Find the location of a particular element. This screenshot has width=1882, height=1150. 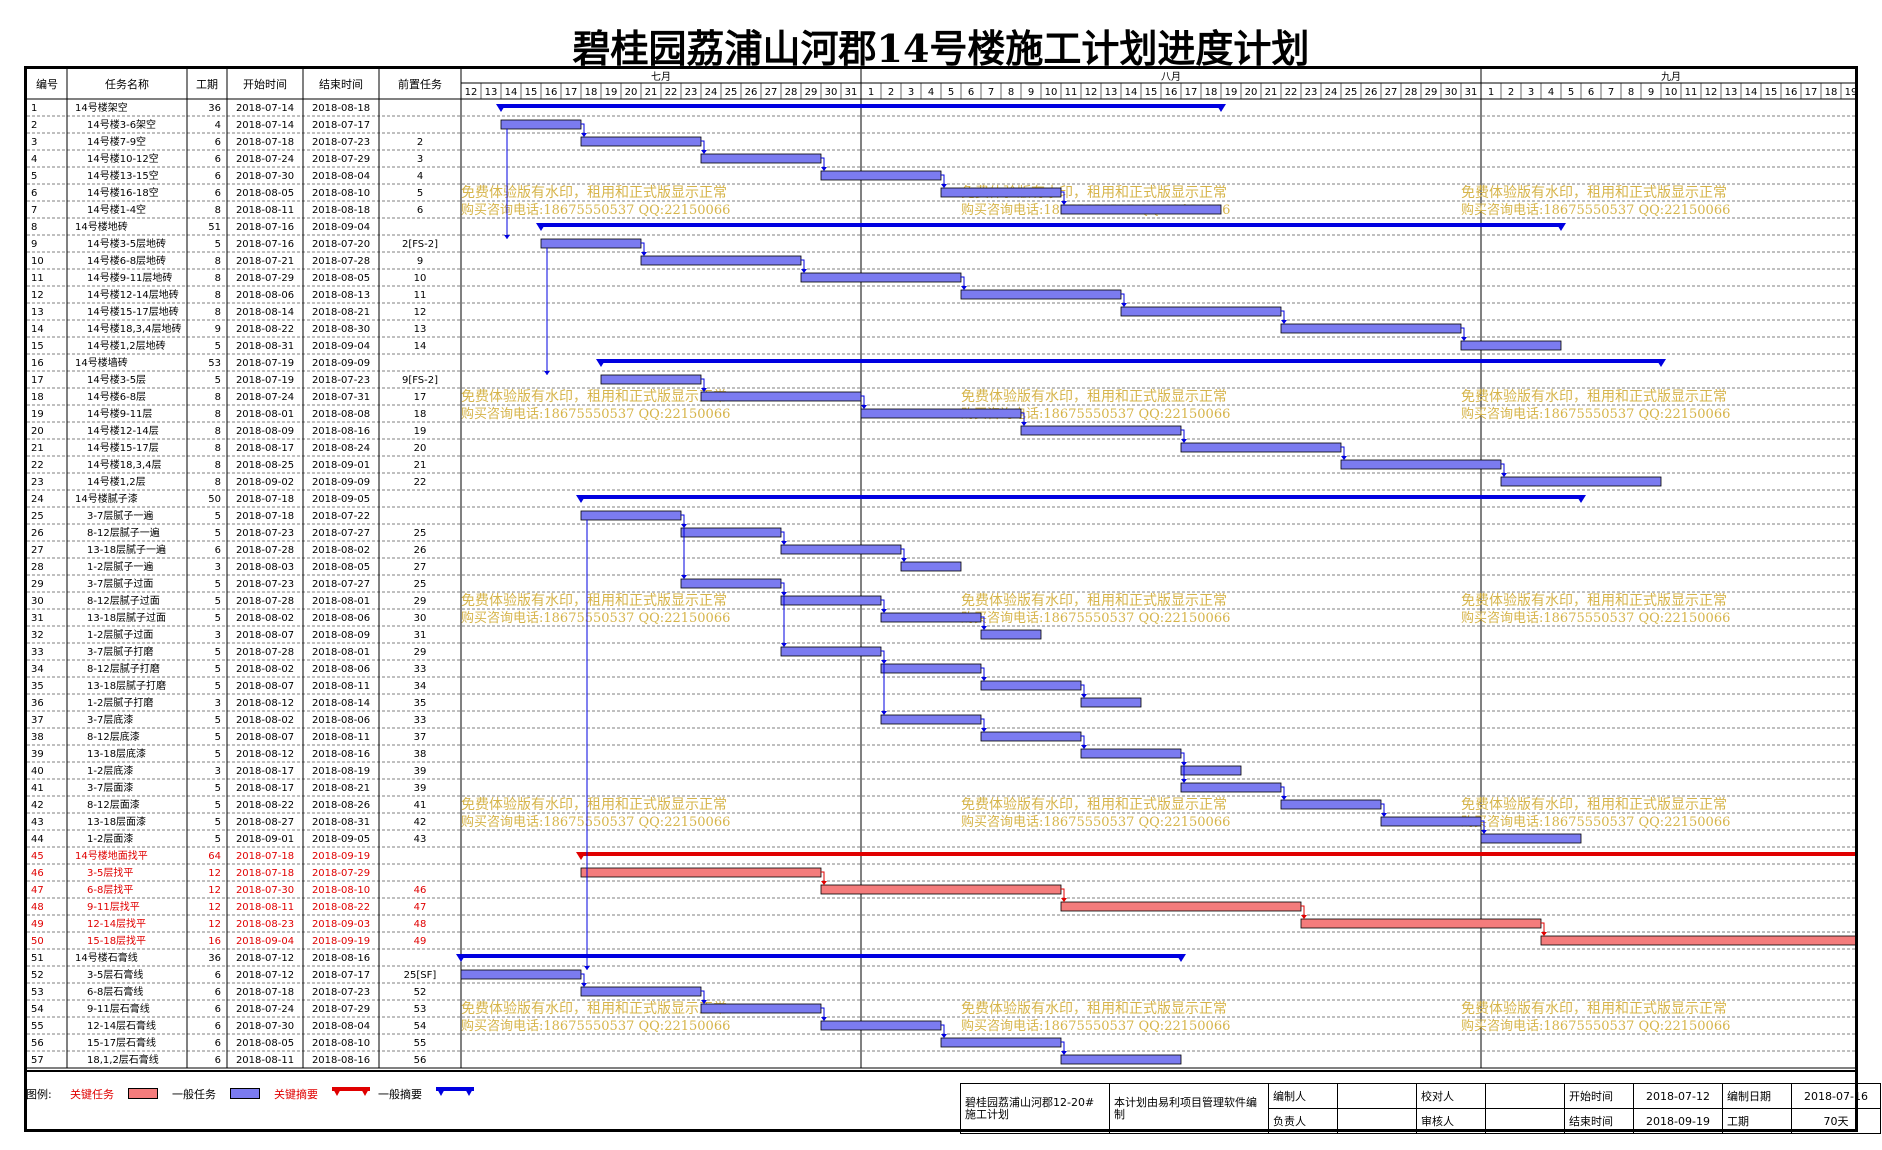

task-name: 3-7层腻子打磨 is located at coordinates (120, 651).